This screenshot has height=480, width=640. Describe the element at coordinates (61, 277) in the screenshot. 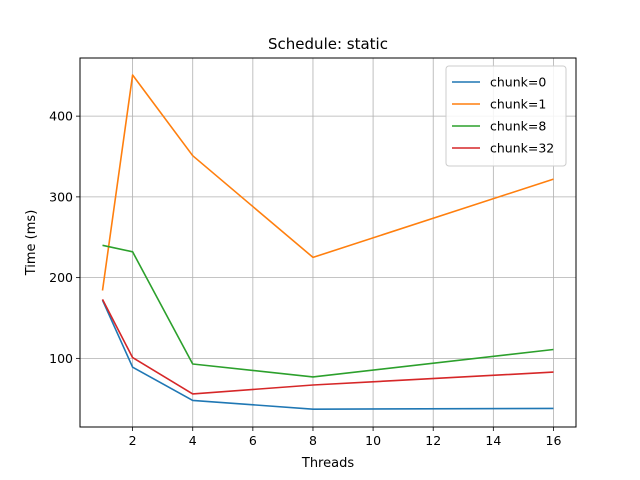

I see `y-tick-label: 200` at that location.